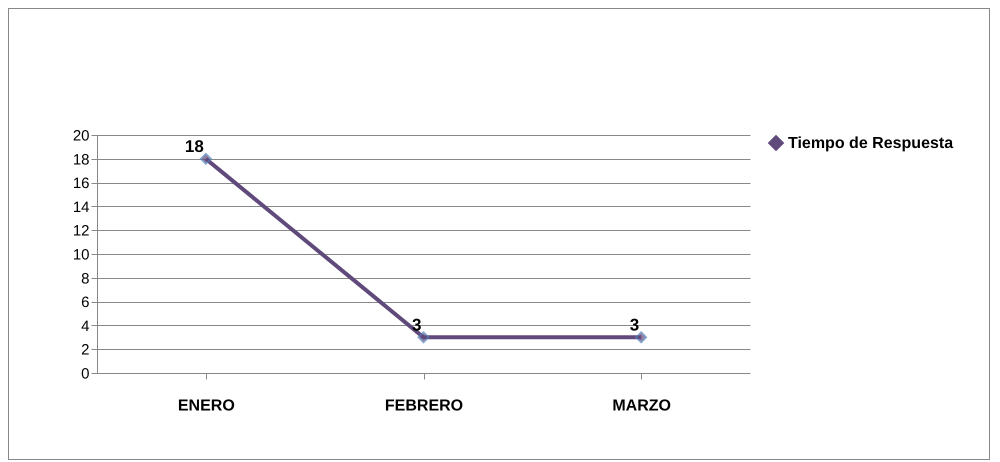 This screenshot has height=462, width=1000. I want to click on y-tick-label: 16, so click(81, 183).